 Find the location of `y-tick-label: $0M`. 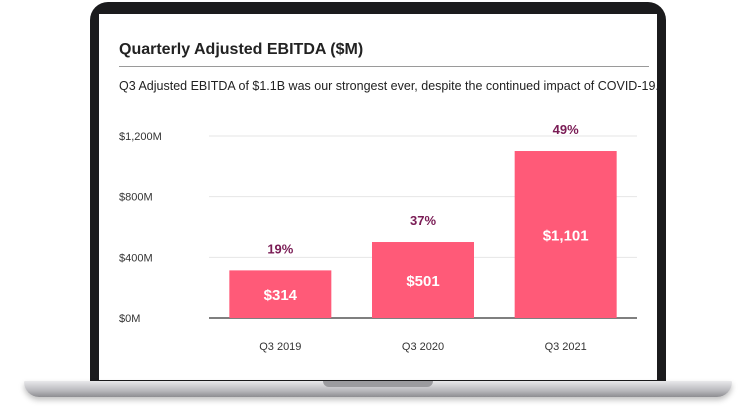

y-tick-label: $0M is located at coordinates (129, 319).